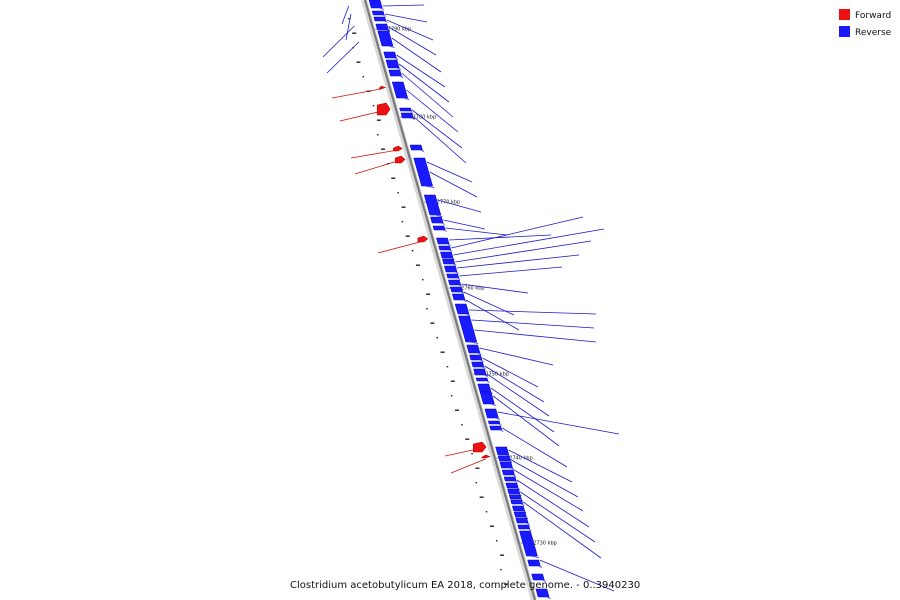  What do you see at coordinates (844, 31) in the screenshot?
I see `legend-reverse-swatch` at bounding box center [844, 31].